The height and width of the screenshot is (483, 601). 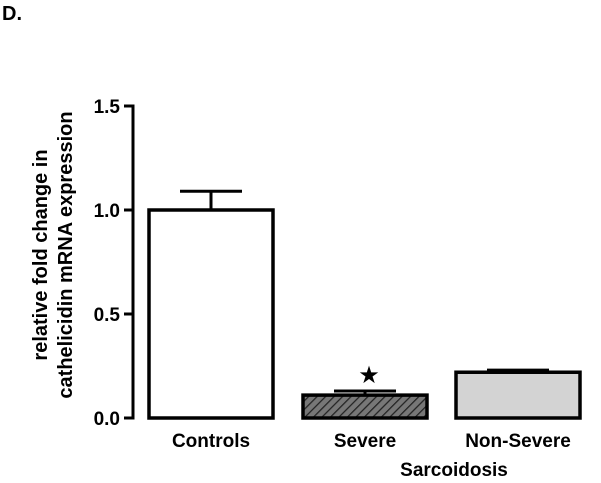 What do you see at coordinates (211, 314) in the screenshot?
I see `bar-controls` at bounding box center [211, 314].